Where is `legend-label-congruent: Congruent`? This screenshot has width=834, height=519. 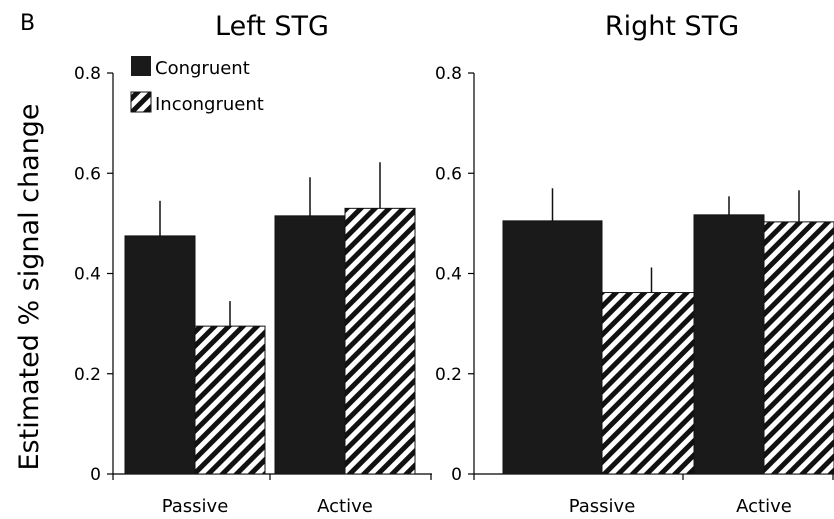 legend-label-congruent: Congruent is located at coordinates (202, 68).